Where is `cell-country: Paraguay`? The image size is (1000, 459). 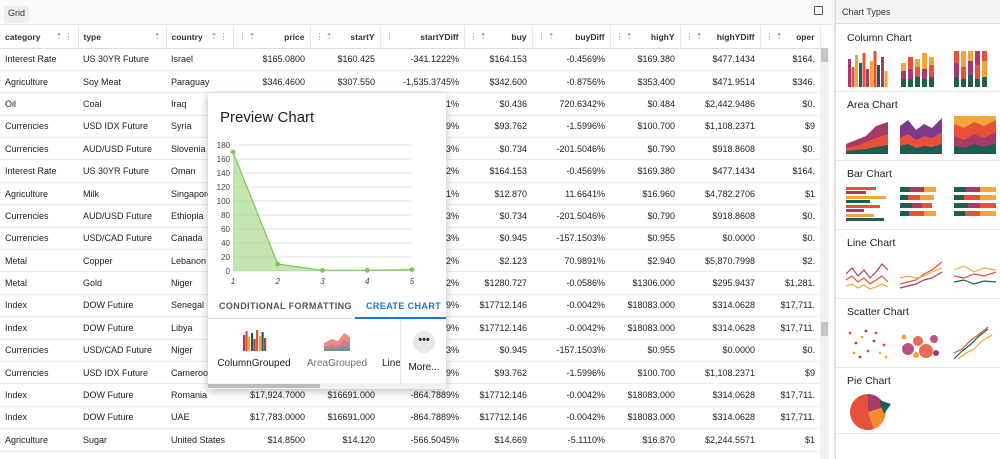 cell-country: Paraguay is located at coordinates (199, 82).